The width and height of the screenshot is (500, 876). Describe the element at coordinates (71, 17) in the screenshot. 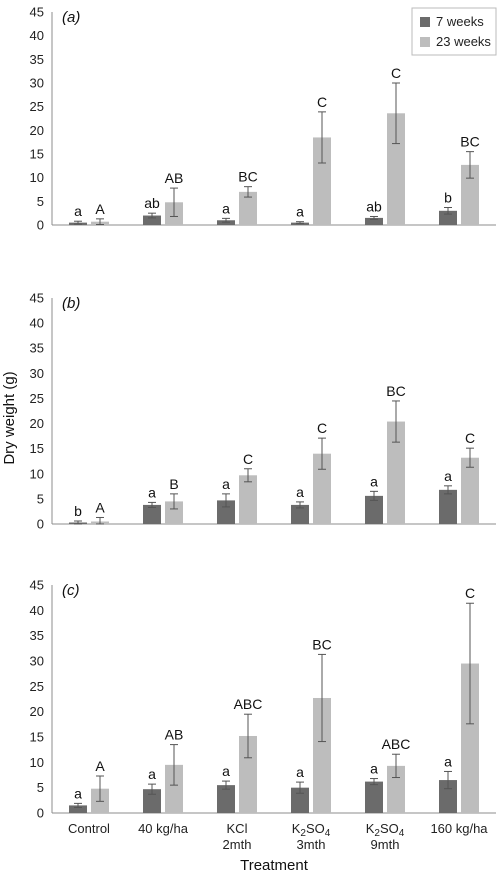

I see `panel-label: (a)` at that location.